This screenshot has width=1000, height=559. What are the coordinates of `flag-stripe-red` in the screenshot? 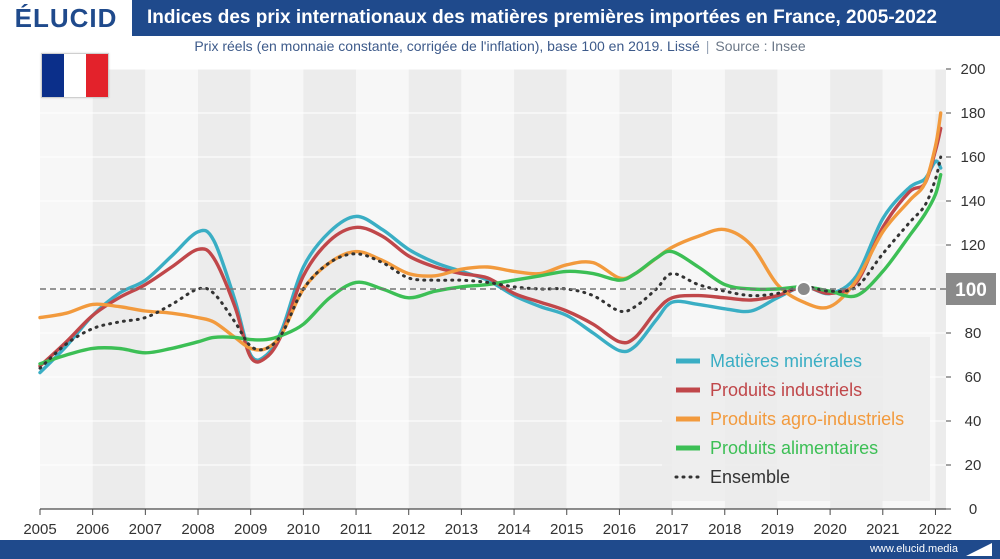 It's located at (97, 75).